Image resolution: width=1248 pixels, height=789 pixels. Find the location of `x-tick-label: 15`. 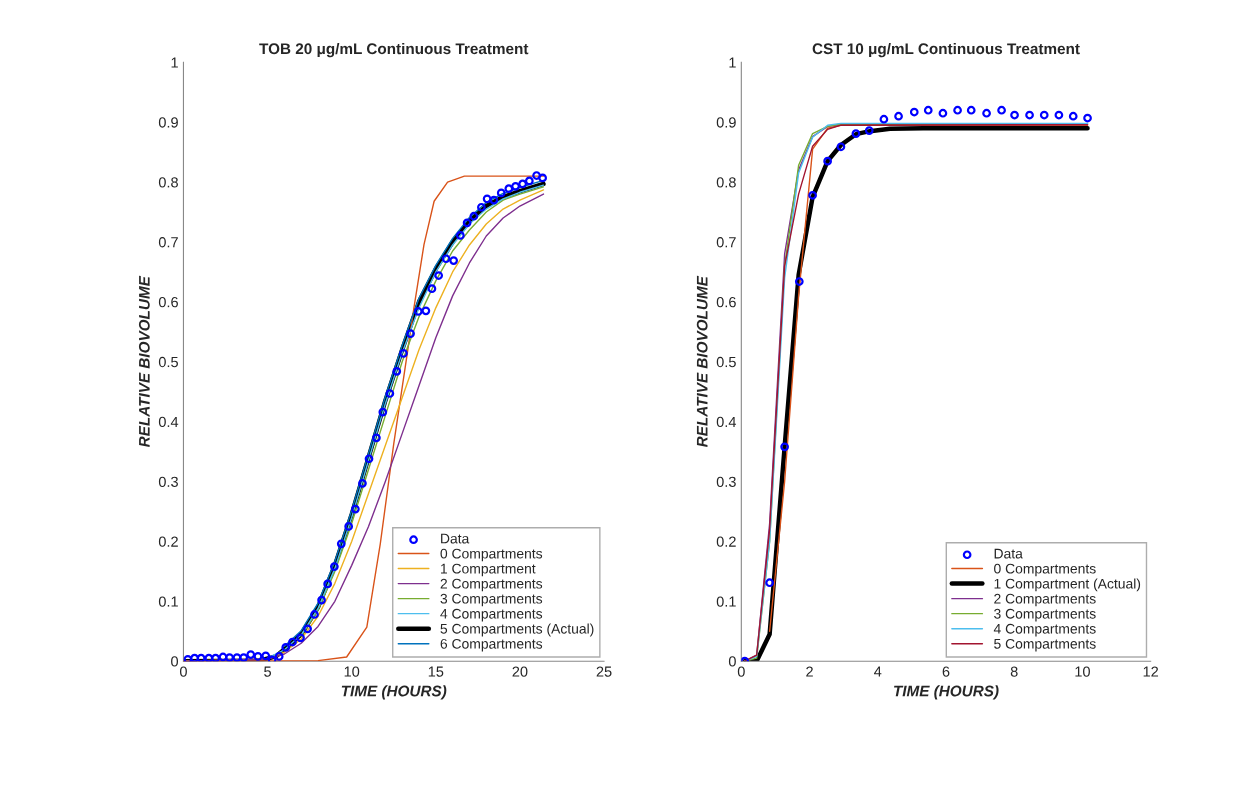

x-tick-label: 15 is located at coordinates (436, 671).